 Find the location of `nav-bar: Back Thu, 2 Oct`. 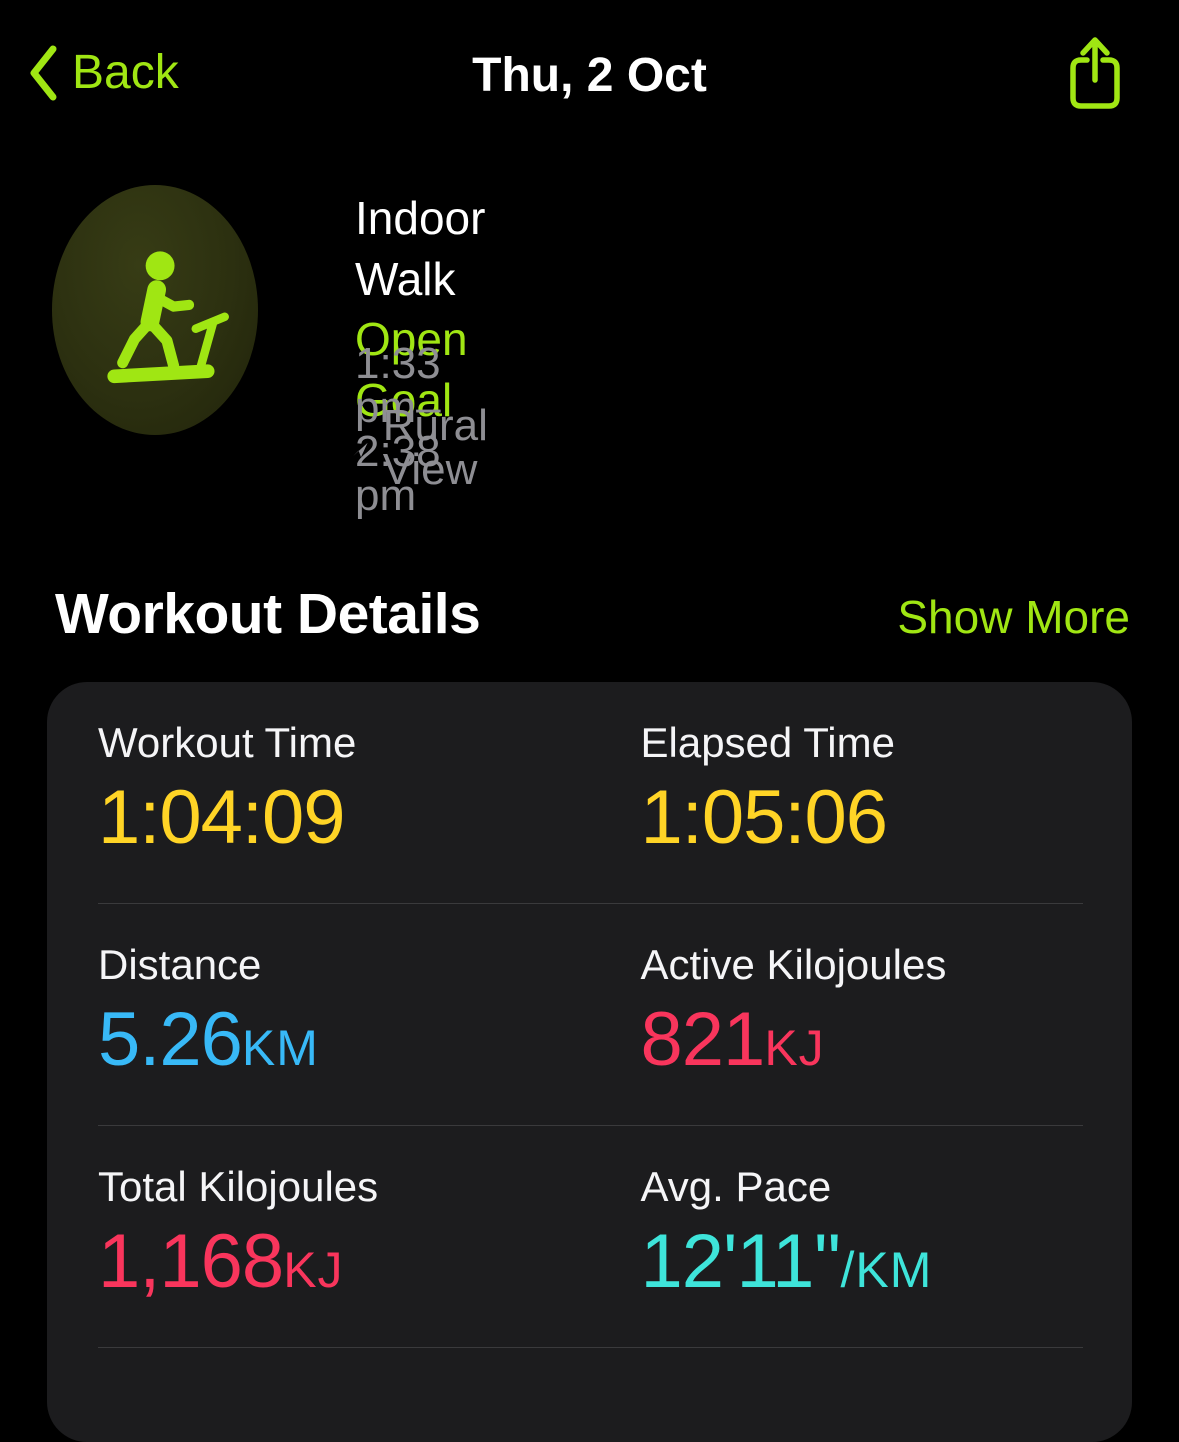

nav-bar: Back Thu, 2 Oct is located at coordinates (589, 75).